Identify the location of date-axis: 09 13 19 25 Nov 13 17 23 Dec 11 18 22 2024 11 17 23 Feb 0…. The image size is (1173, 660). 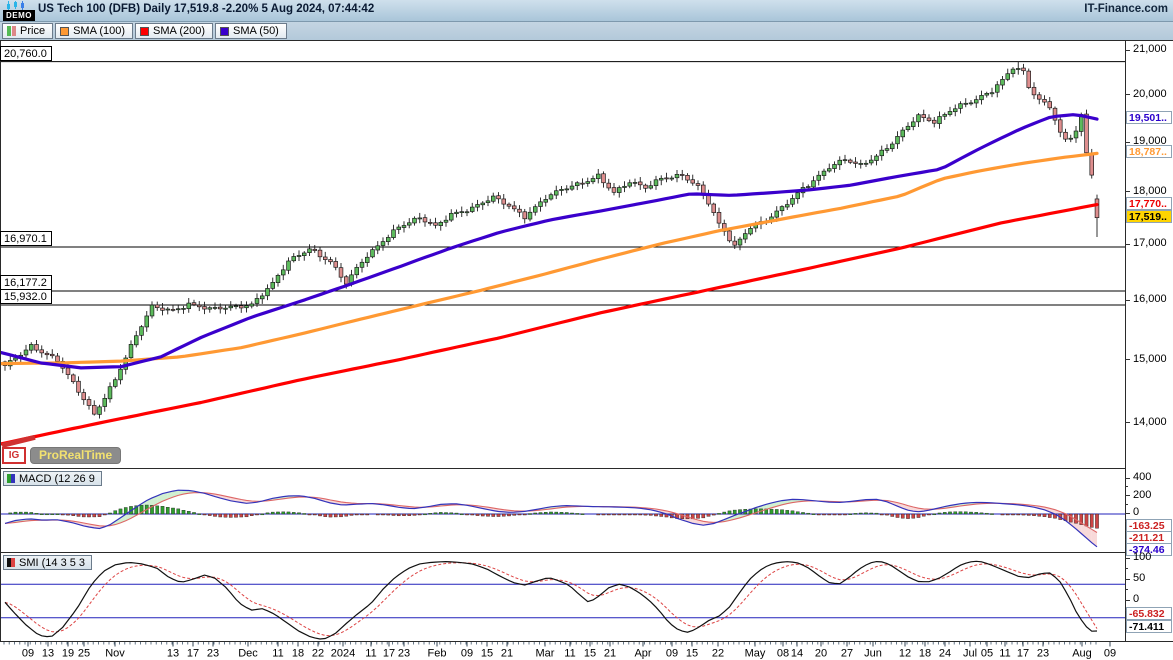
(586, 650).